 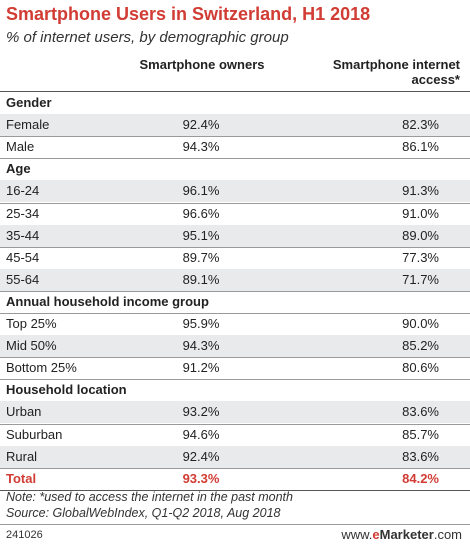 What do you see at coordinates (420, 213) in the screenshot?
I see `access-value: 91.0%` at bounding box center [420, 213].